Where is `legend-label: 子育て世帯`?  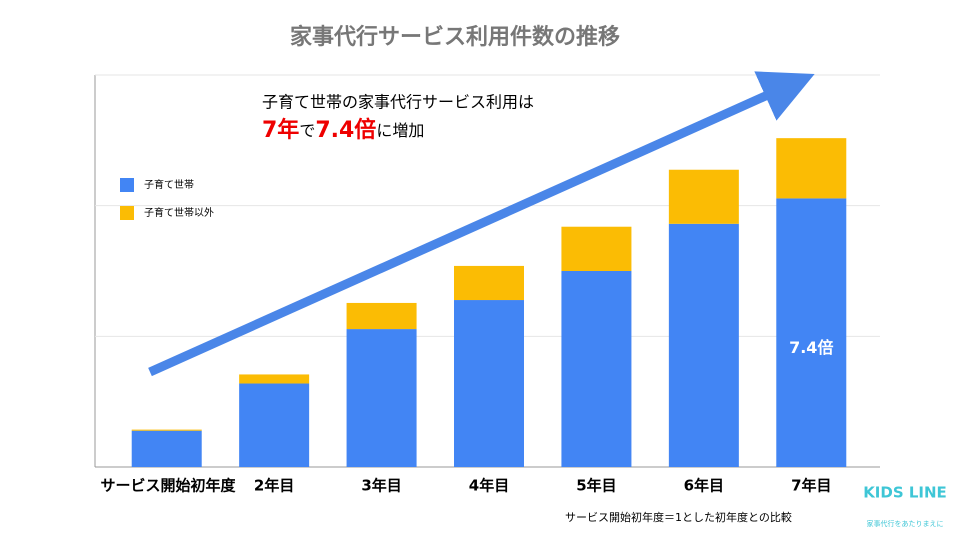
legend-label: 子育て世帯 is located at coordinates (169, 184).